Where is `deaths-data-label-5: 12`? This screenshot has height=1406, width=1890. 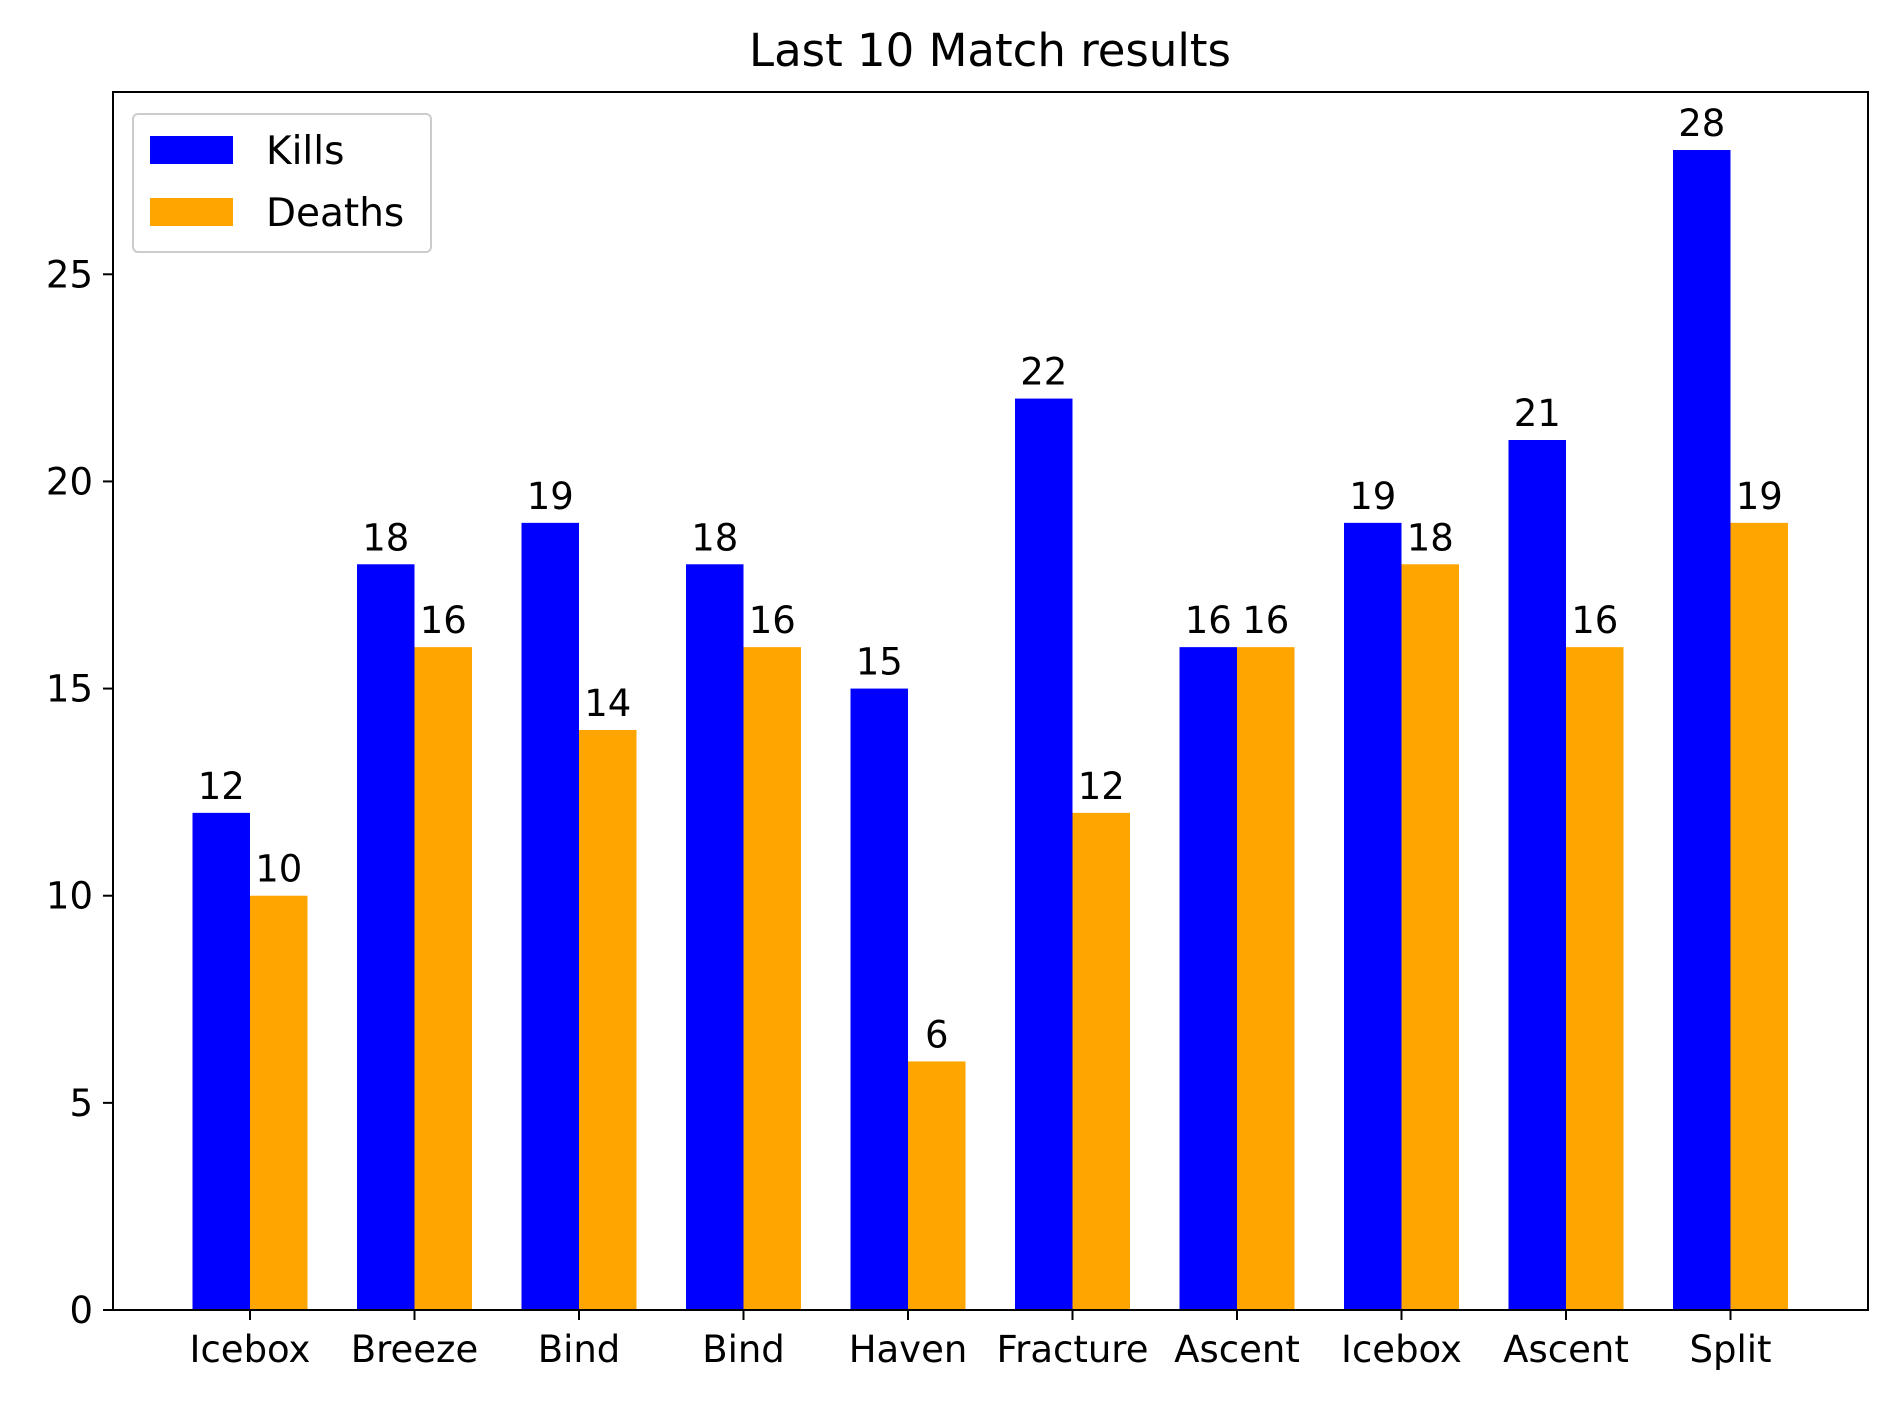
deaths-data-label-5: 12 is located at coordinates (1101, 786).